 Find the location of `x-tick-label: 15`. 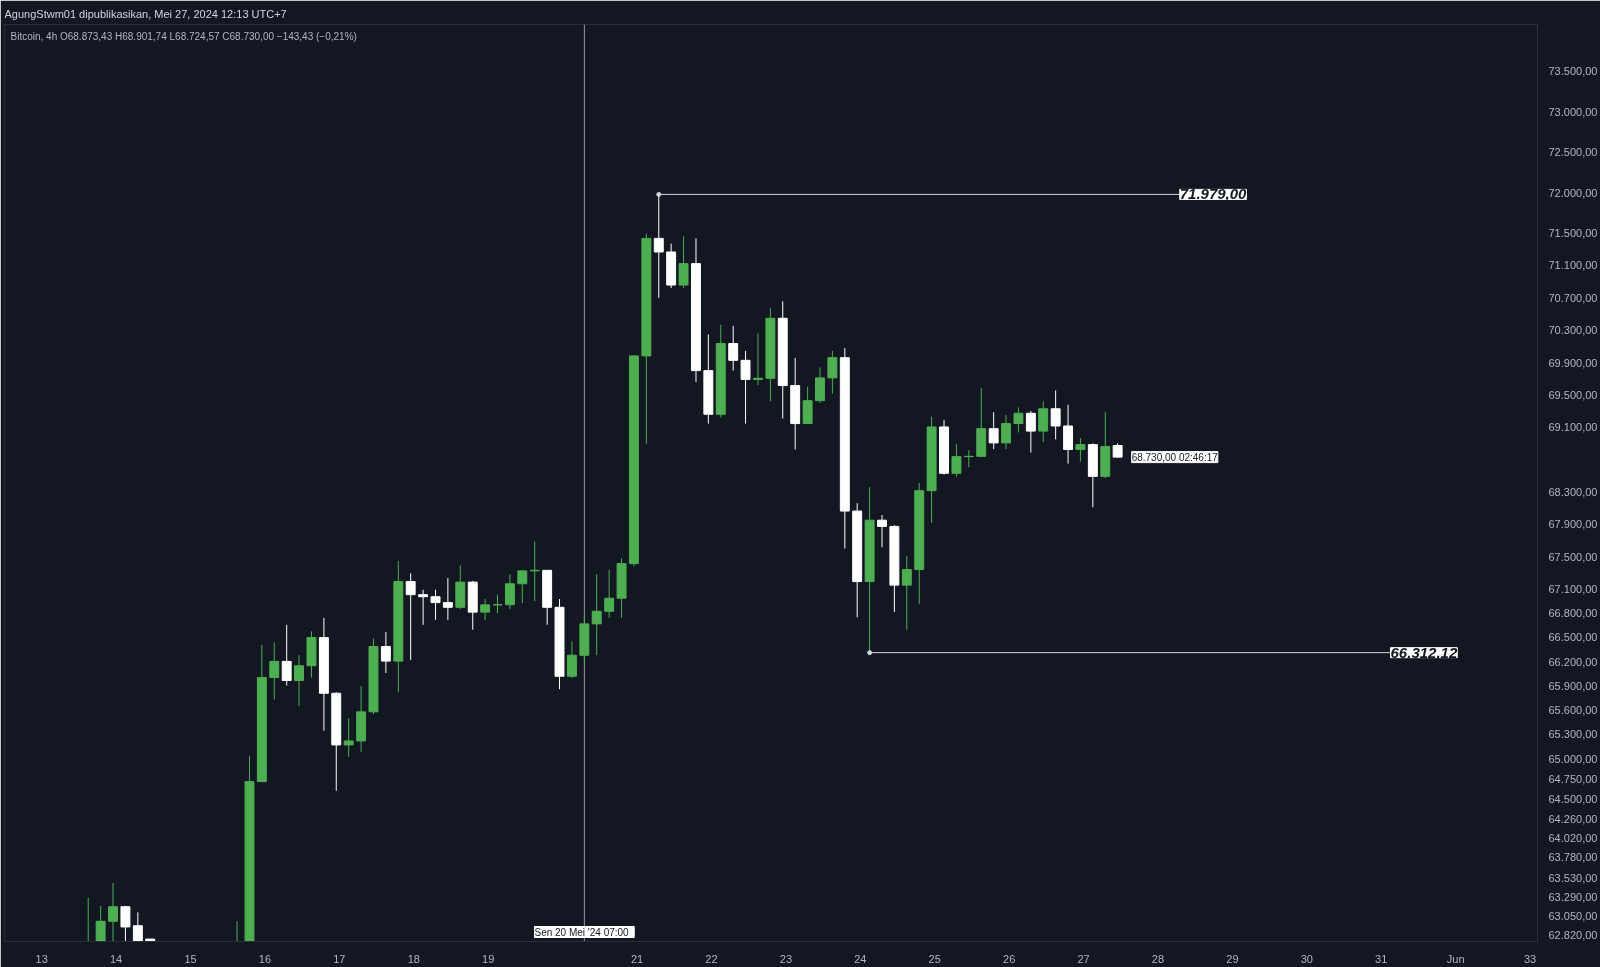

x-tick-label: 15 is located at coordinates (190, 958).